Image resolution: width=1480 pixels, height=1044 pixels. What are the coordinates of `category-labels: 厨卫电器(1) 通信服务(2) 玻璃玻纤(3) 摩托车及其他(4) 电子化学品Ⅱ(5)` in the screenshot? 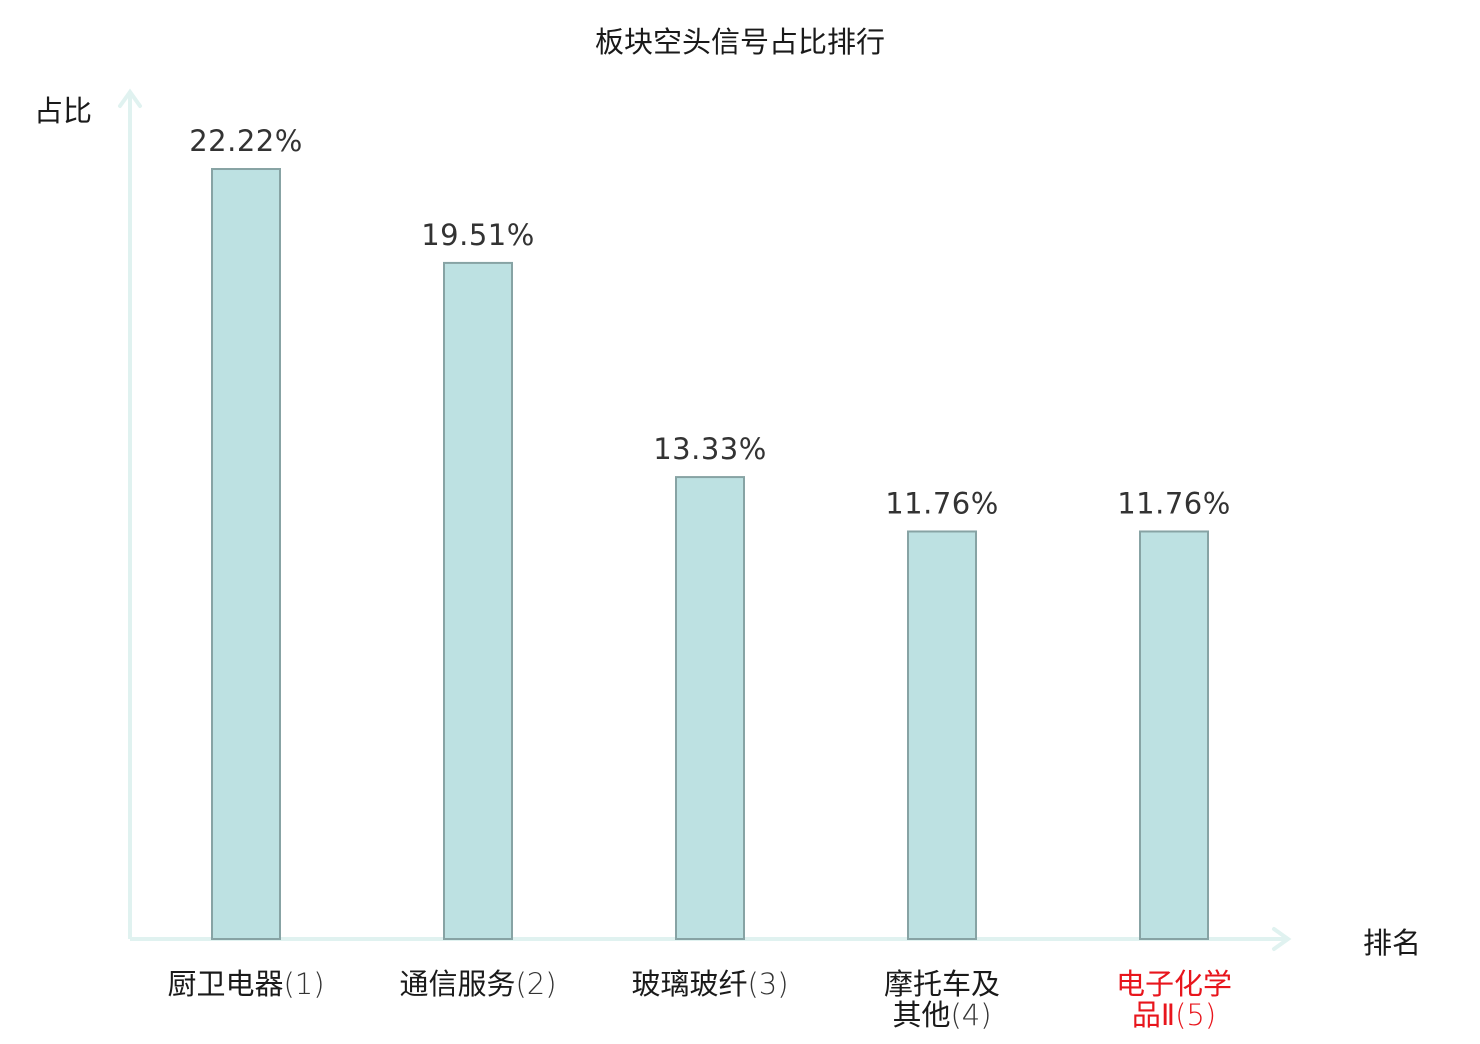 It's located at (699, 999).